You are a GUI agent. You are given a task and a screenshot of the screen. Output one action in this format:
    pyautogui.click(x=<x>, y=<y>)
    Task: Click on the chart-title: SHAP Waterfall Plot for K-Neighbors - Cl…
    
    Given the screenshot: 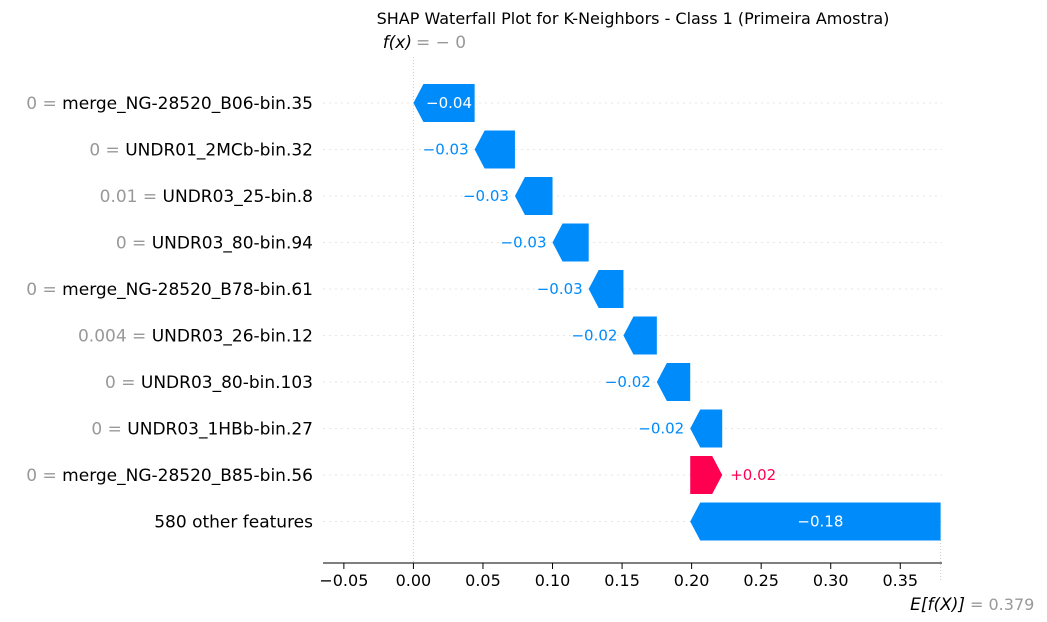 What is the action you would take?
    pyautogui.click(x=633, y=18)
    